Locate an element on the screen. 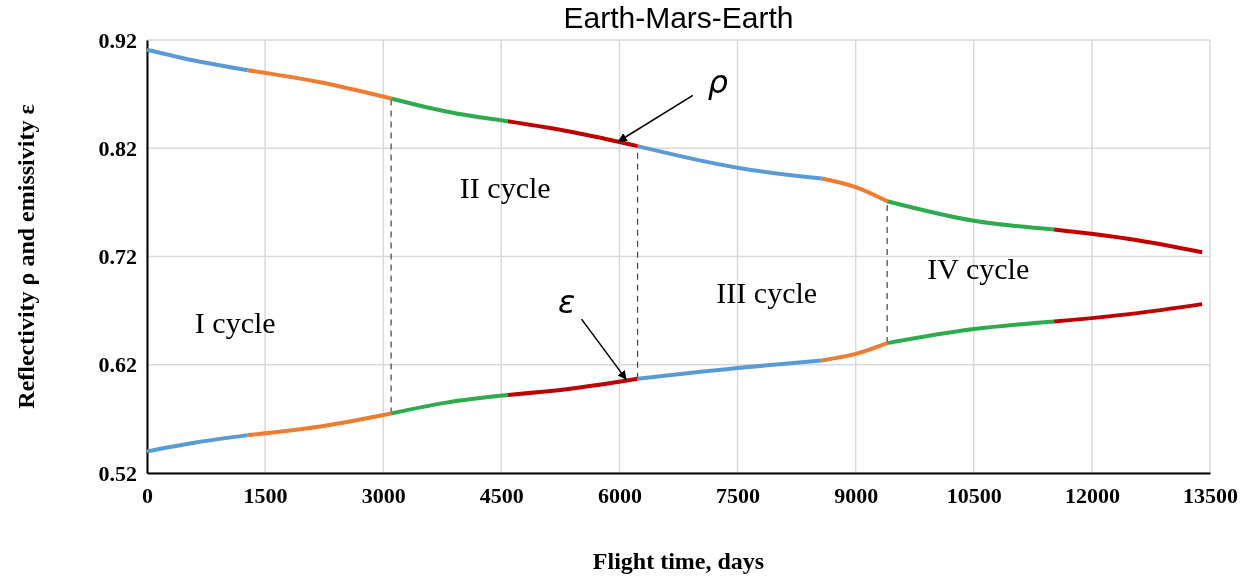  x-tick-label: 0 is located at coordinates (147, 495).